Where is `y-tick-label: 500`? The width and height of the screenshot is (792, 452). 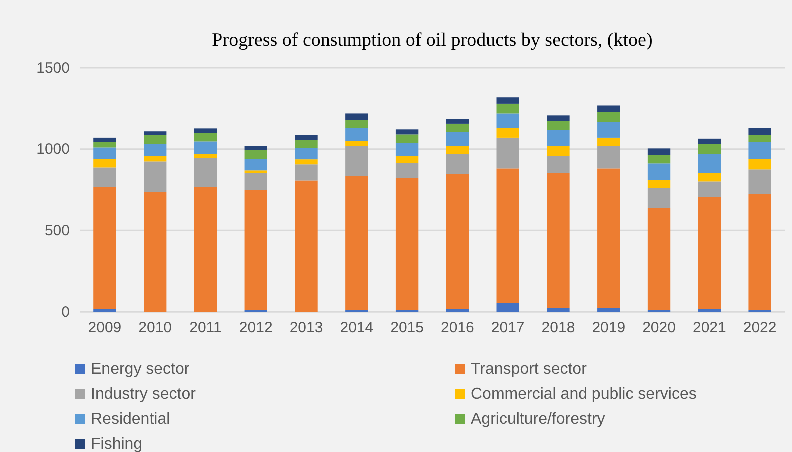
y-tick-label: 500 is located at coordinates (57, 231).